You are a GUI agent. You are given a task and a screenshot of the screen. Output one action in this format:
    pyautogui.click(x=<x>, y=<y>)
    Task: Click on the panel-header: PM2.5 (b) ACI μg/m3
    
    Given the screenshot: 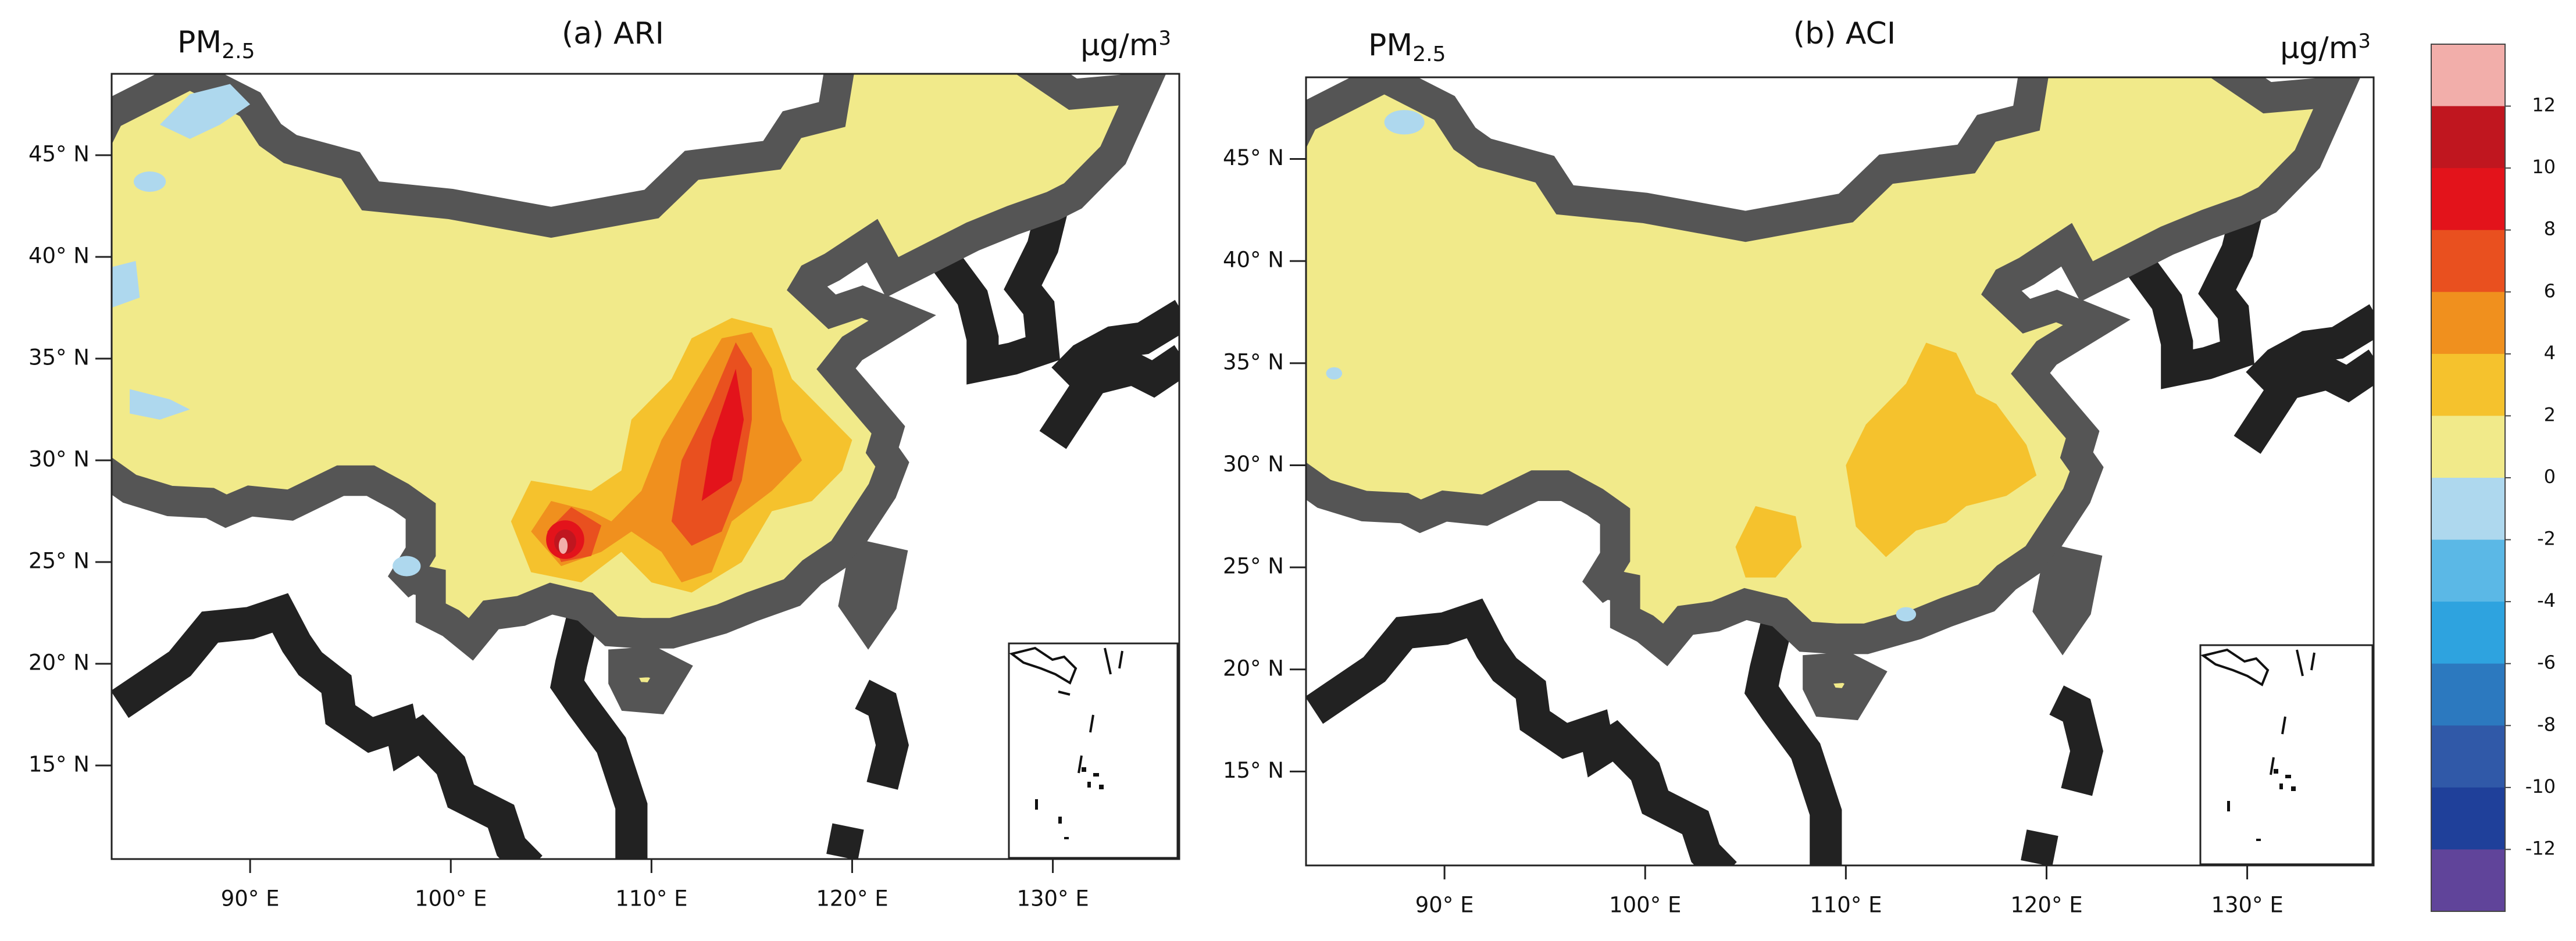 What is the action you would take?
    pyautogui.click(x=1870, y=41)
    